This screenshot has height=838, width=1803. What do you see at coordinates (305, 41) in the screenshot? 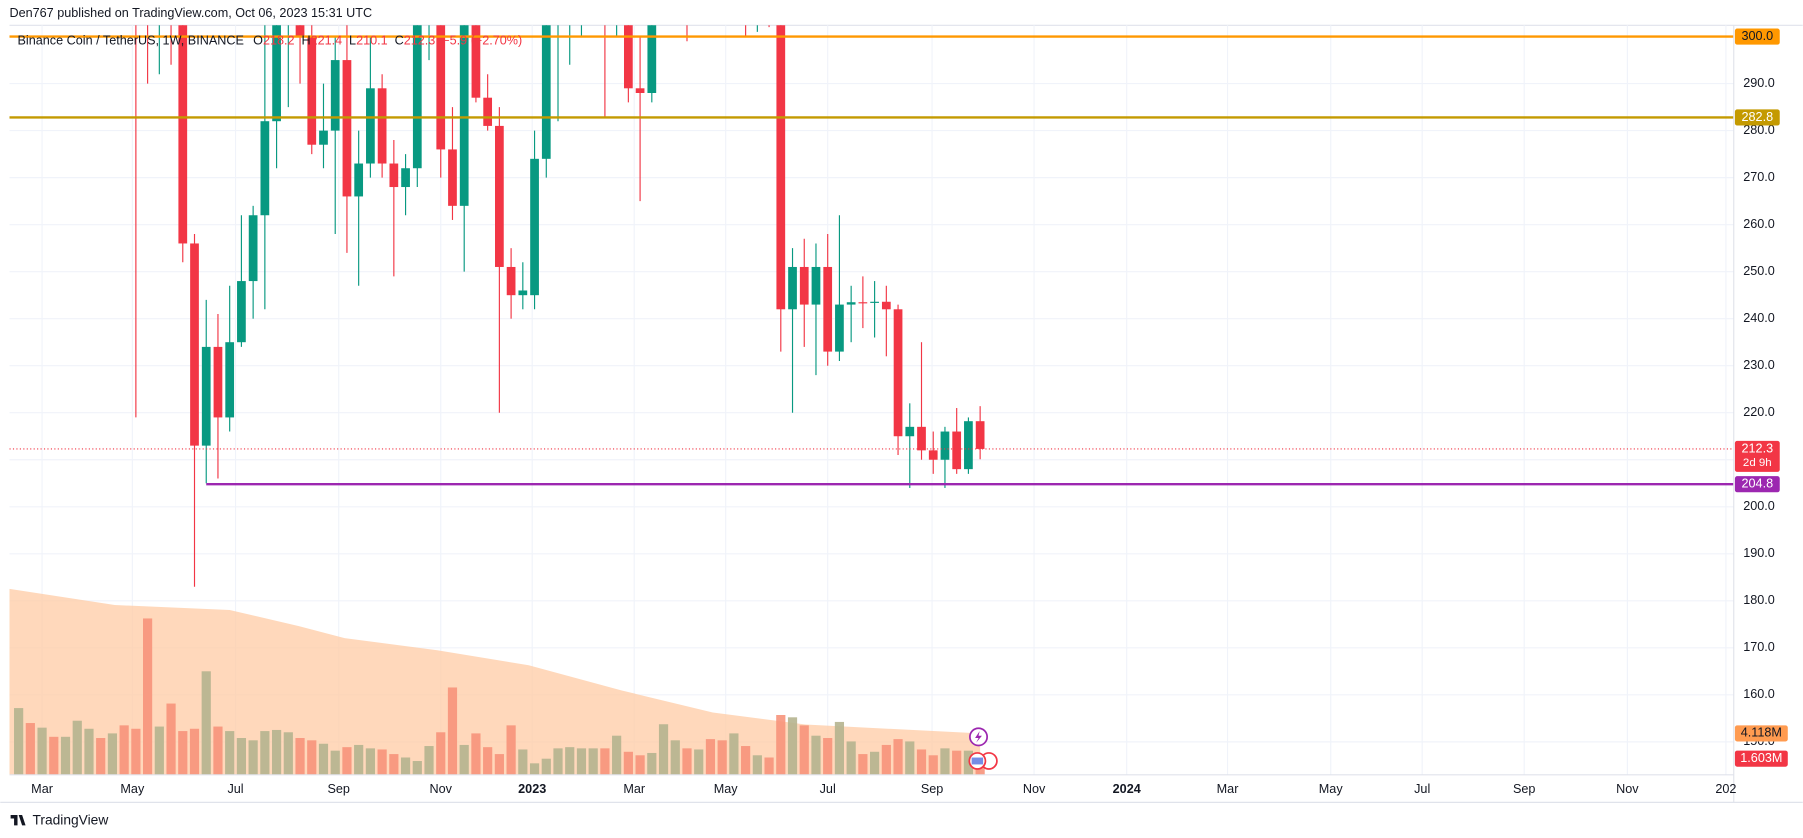
I see `legend-prefix: H` at bounding box center [305, 41].